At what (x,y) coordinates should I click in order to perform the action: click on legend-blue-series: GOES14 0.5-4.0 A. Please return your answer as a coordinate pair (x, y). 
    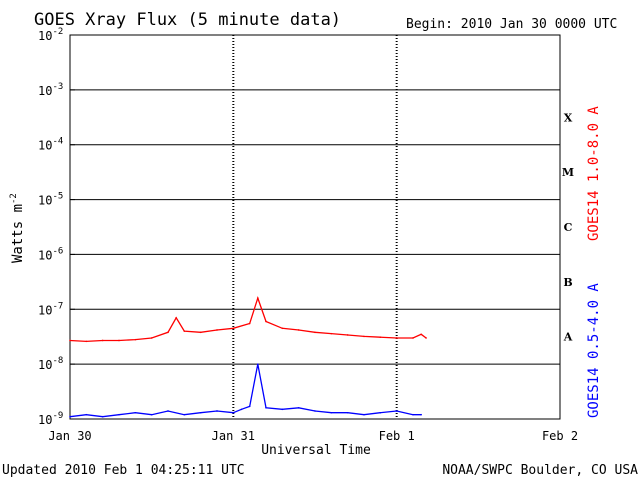
    Looking at the image, I should click on (594, 350).